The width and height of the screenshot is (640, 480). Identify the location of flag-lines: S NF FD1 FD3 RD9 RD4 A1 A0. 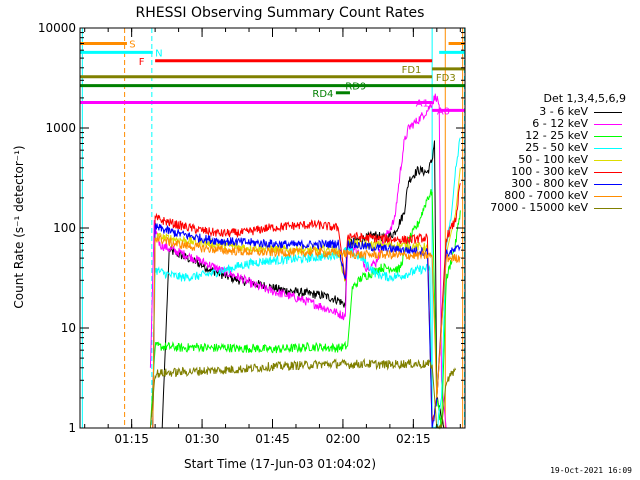
(272, 78).